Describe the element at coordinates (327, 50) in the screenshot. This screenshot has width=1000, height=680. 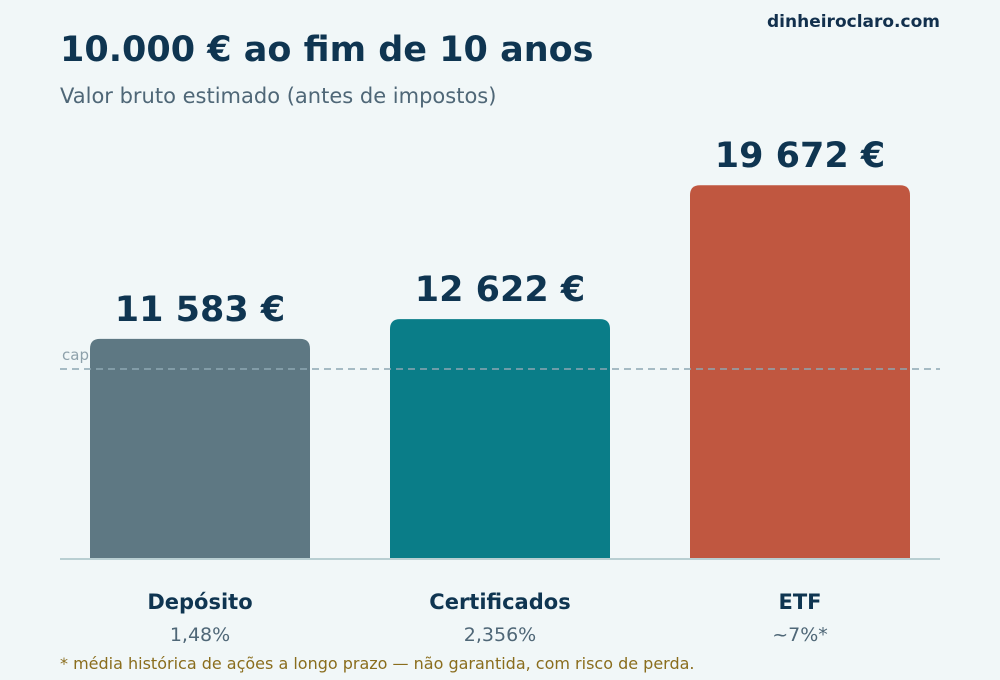
I see `chart-title: 10.000 € ao fim de 10 anos` at that location.